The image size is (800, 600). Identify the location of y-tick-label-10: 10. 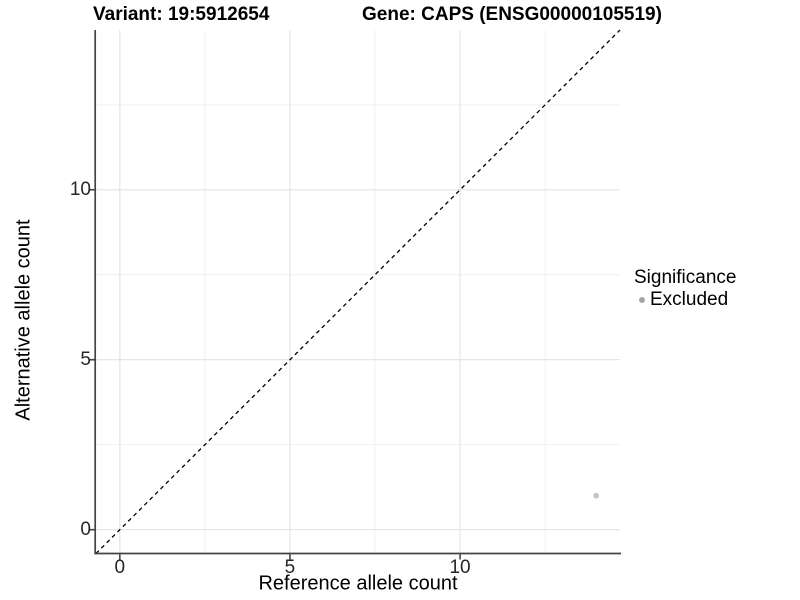
(80, 189).